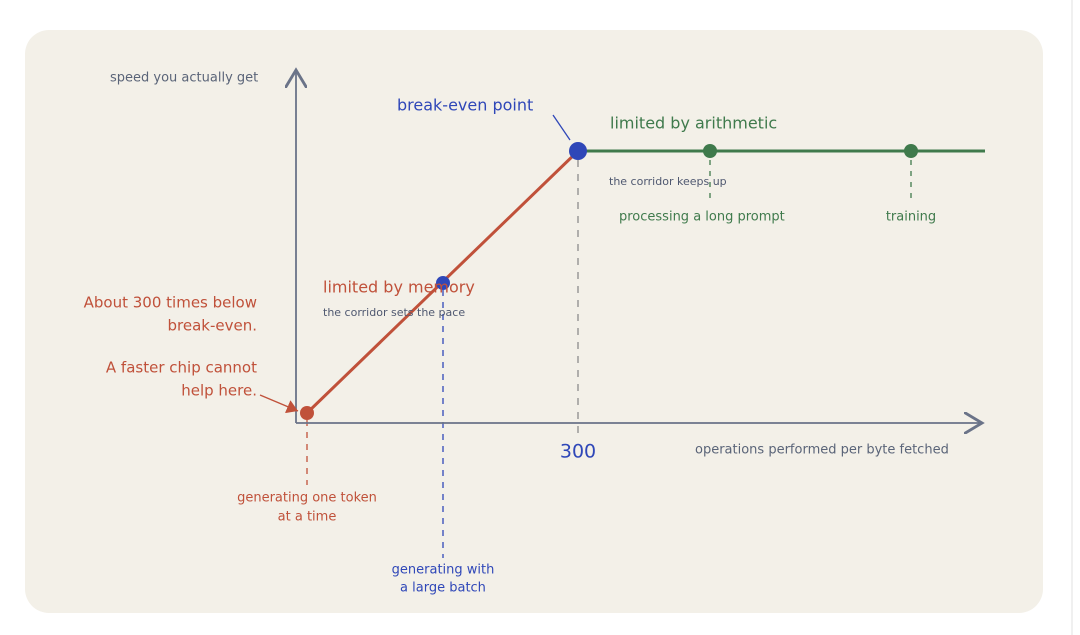  What do you see at coordinates (911, 217) in the screenshot?
I see `example-label: training` at bounding box center [911, 217].